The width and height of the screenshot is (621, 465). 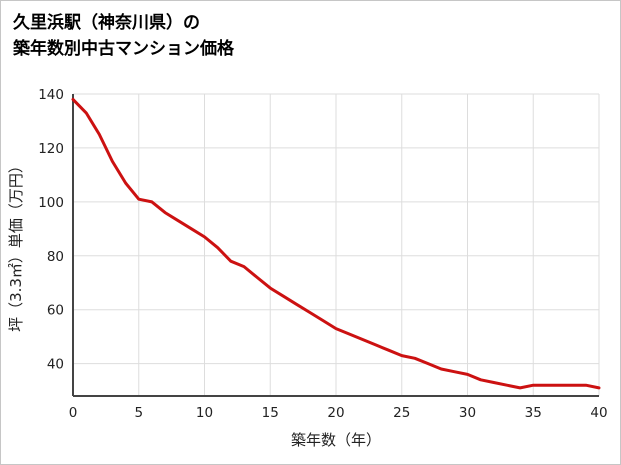 What do you see at coordinates (16, 245) in the screenshot?
I see `y-axis-label: 坪（3.3㎡）単価（万円）` at bounding box center [16, 245].